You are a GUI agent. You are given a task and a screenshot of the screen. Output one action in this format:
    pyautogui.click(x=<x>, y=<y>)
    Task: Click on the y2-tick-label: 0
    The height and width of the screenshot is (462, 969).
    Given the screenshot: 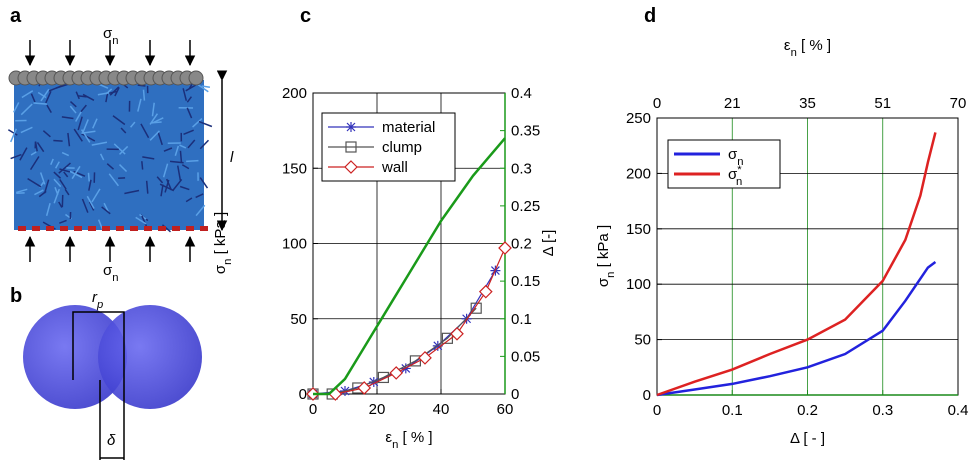 What is the action you would take?
    pyautogui.click(x=515, y=394)
    